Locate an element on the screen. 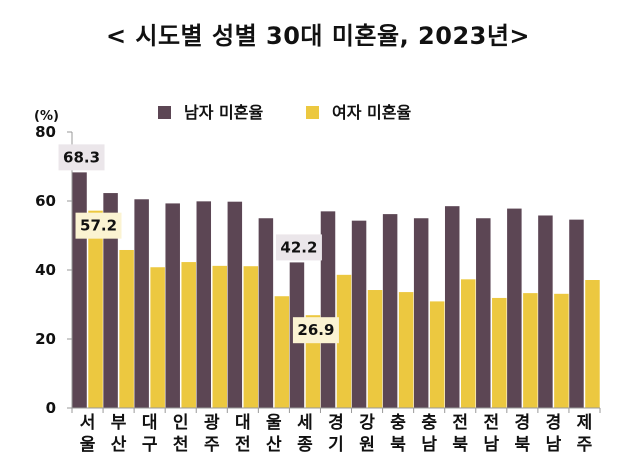 The image size is (636, 470). y-tick-label: 60 is located at coordinates (45, 201).